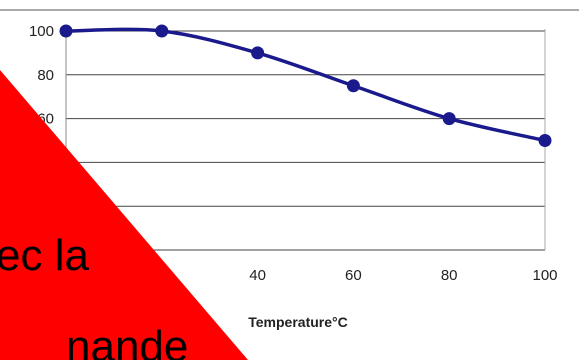 The height and width of the screenshot is (360, 579). Describe the element at coordinates (41, 31) in the screenshot. I see `y-tick-label-100: 100` at that location.